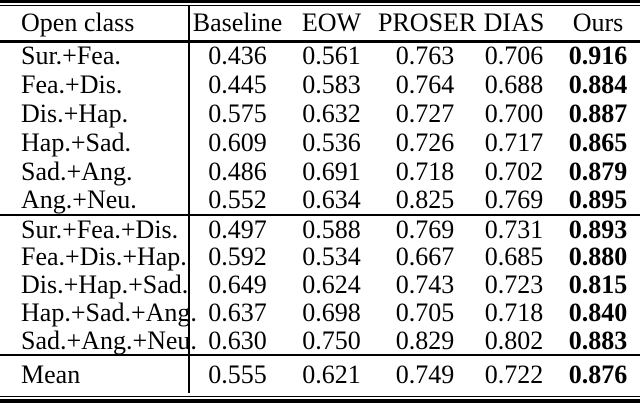 The height and width of the screenshot is (415, 640). I want to click on table-row: Sad.+Ang.+Neu. 0.630 0.750 0.829 0.802 0.883, so click(320, 341).